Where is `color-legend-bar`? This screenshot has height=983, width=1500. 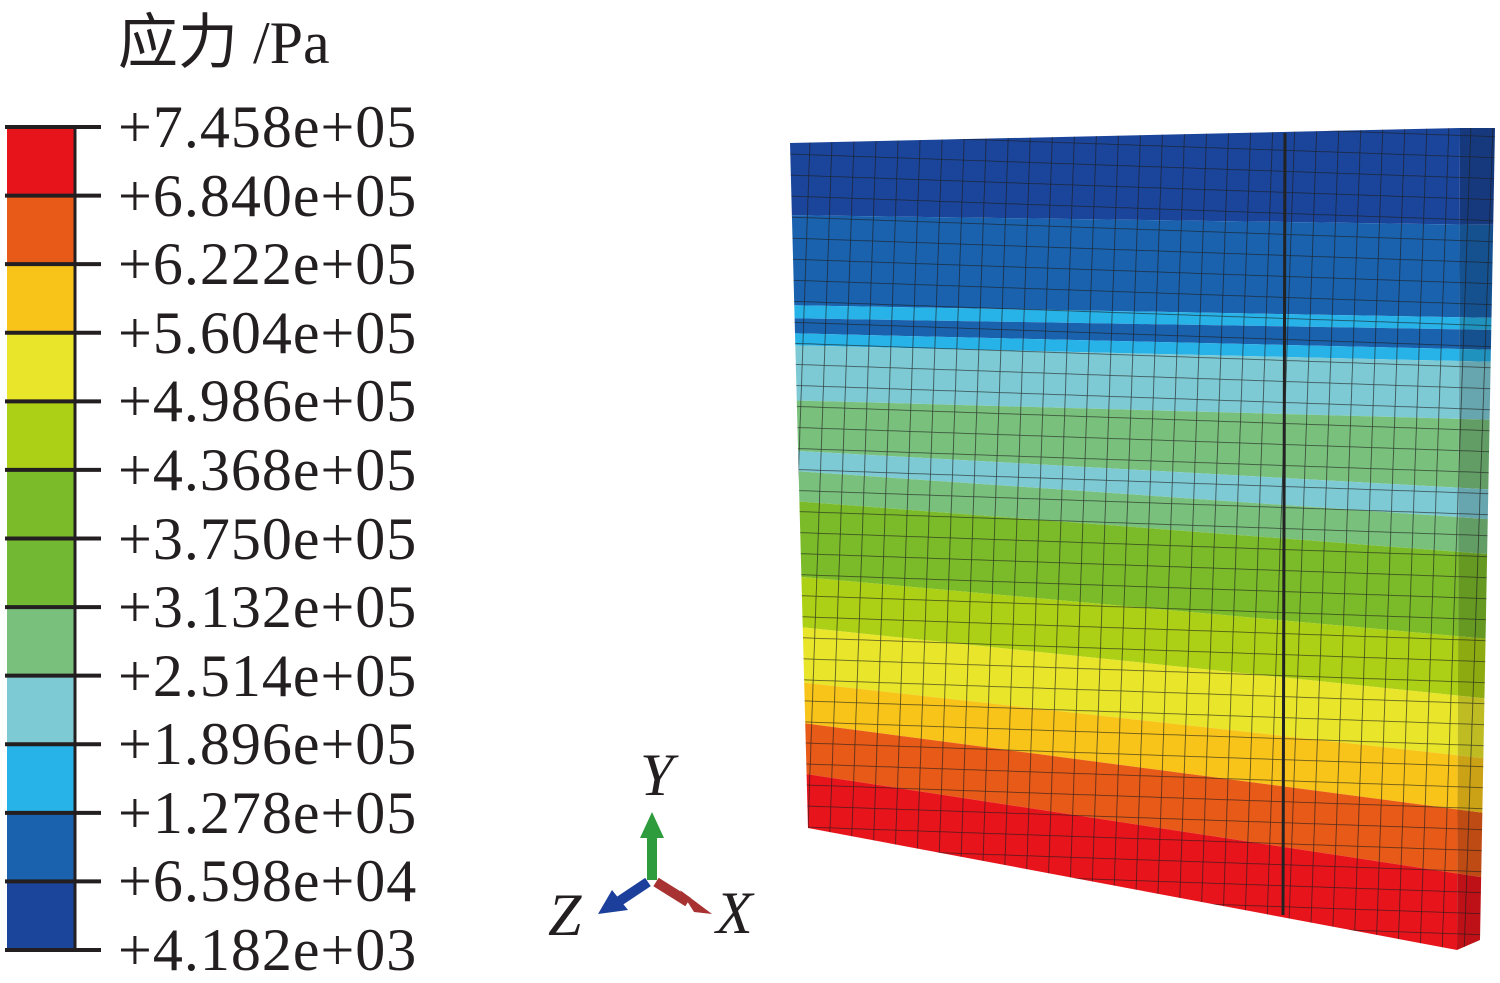 color-legend-bar is located at coordinates (53, 538).